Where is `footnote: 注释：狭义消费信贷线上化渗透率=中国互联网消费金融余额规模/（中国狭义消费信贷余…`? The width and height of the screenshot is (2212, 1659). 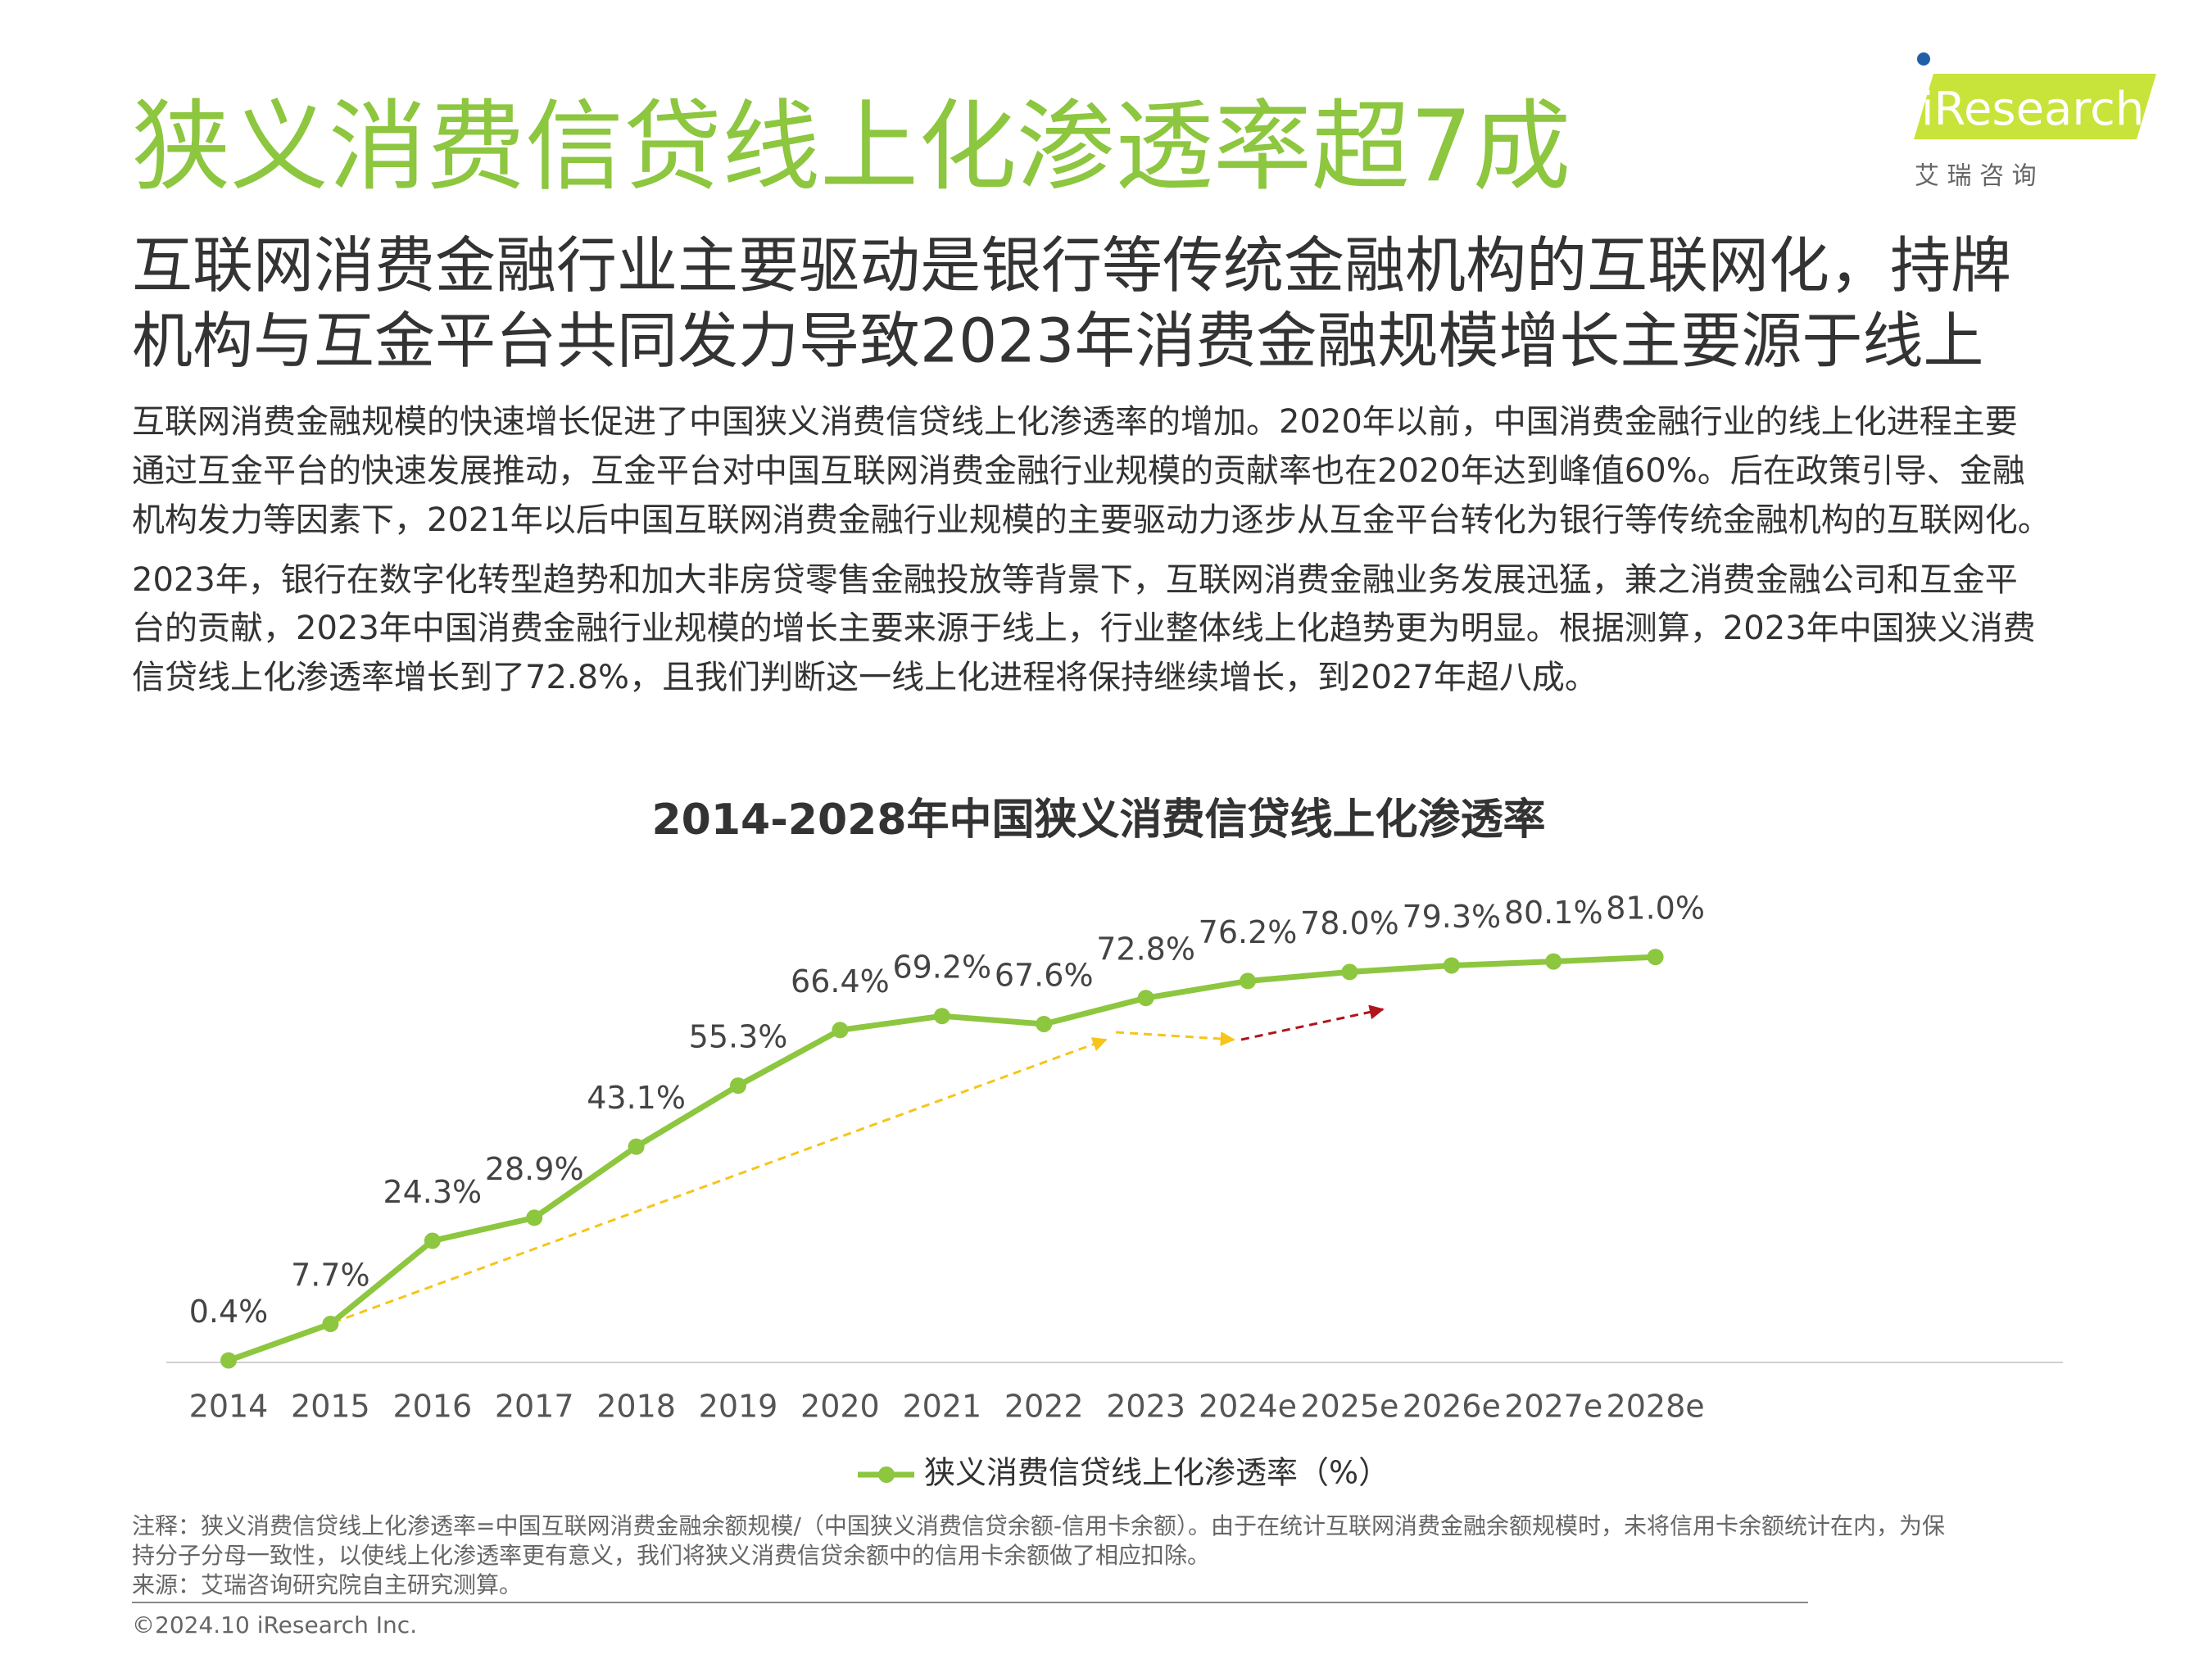 footnote: 注释：狭义消费信贷线上化渗透率=中国互联网消费金融余额规模/（中国狭义消费信贷余… is located at coordinates (1038, 1525).